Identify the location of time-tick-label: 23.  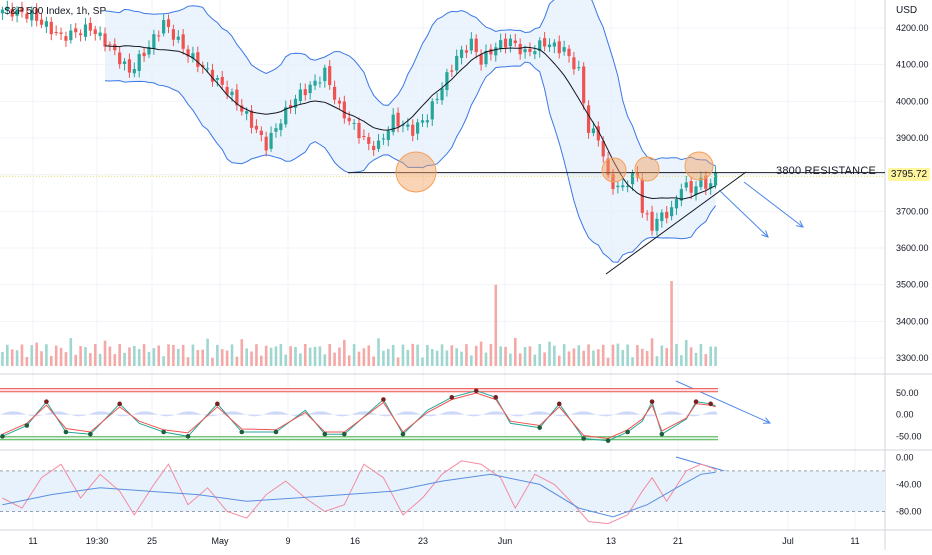
(423, 541).